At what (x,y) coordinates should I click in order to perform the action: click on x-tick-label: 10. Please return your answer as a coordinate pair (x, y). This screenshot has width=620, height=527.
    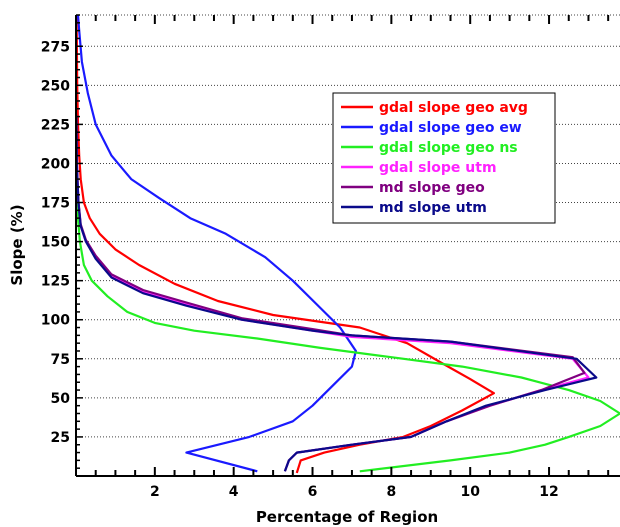
    Looking at the image, I should click on (470, 492).